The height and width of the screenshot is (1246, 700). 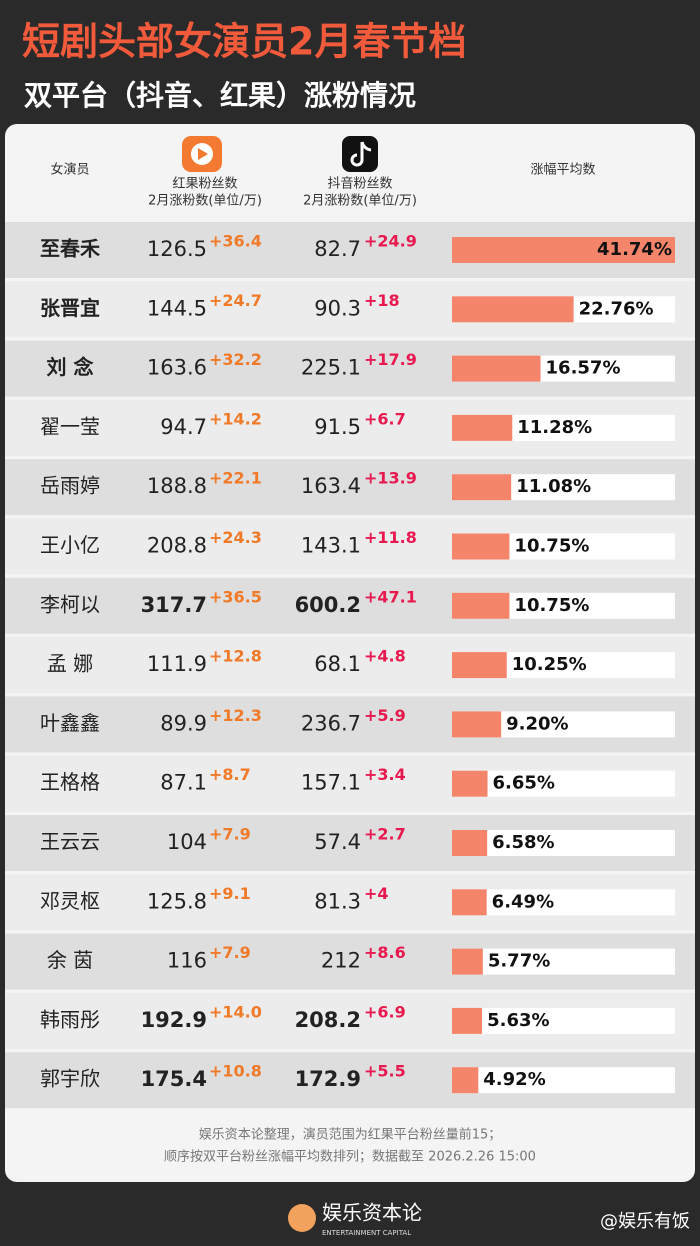 I want to click on actress-name: 翟一莹, so click(x=70, y=426).